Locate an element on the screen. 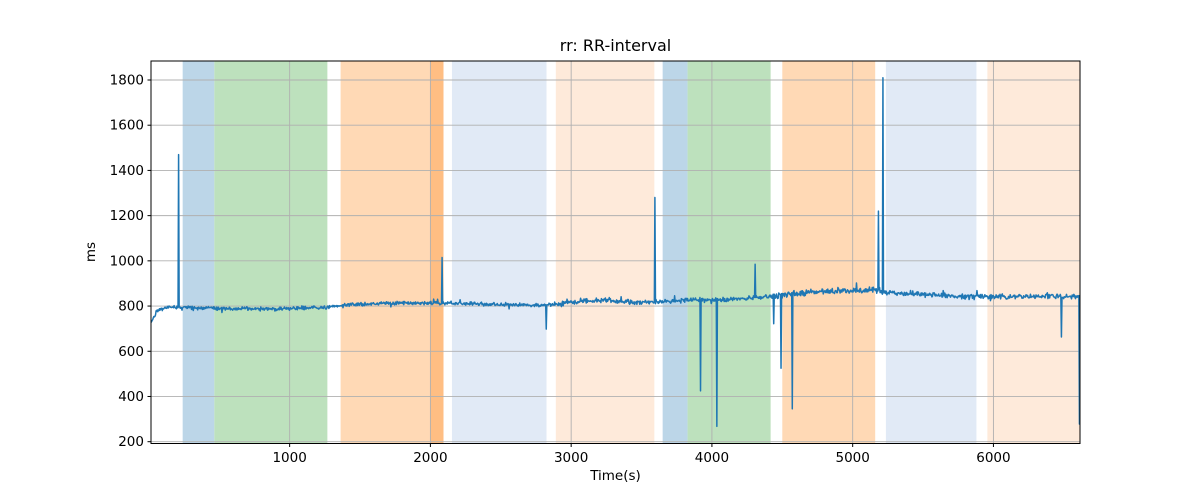 This screenshot has width=1200, height=500. chart-title: rr: RR-interval is located at coordinates (615, 45).